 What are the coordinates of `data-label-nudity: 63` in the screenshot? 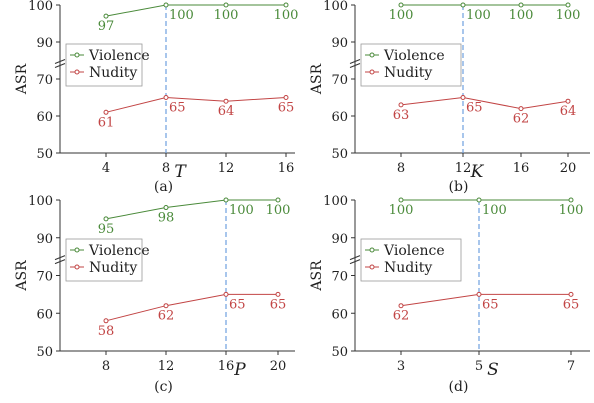 It's located at (401, 115).